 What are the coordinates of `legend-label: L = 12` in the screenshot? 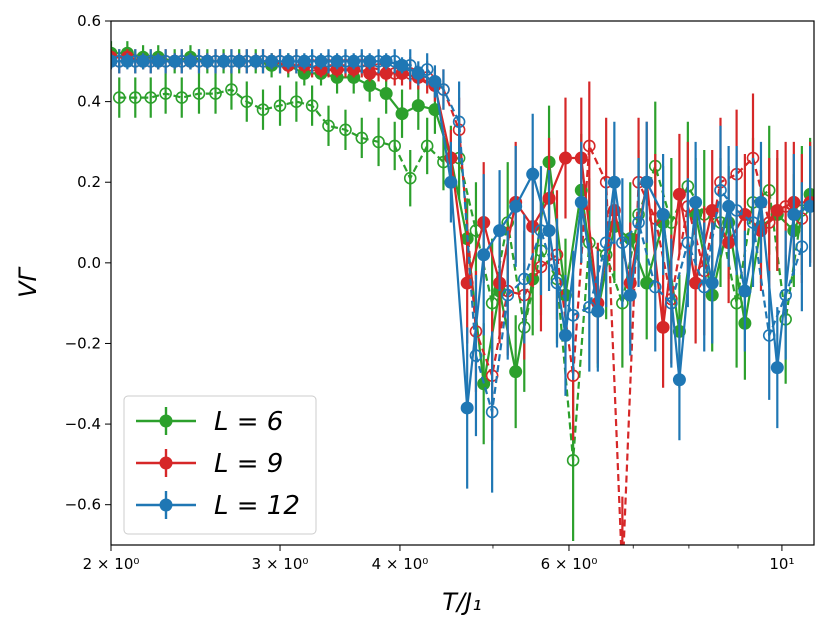 It's located at (257, 506).